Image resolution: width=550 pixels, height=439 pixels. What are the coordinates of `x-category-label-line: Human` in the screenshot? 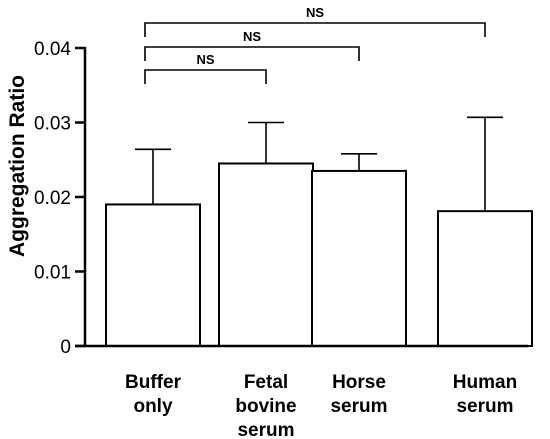 It's located at (485, 382).